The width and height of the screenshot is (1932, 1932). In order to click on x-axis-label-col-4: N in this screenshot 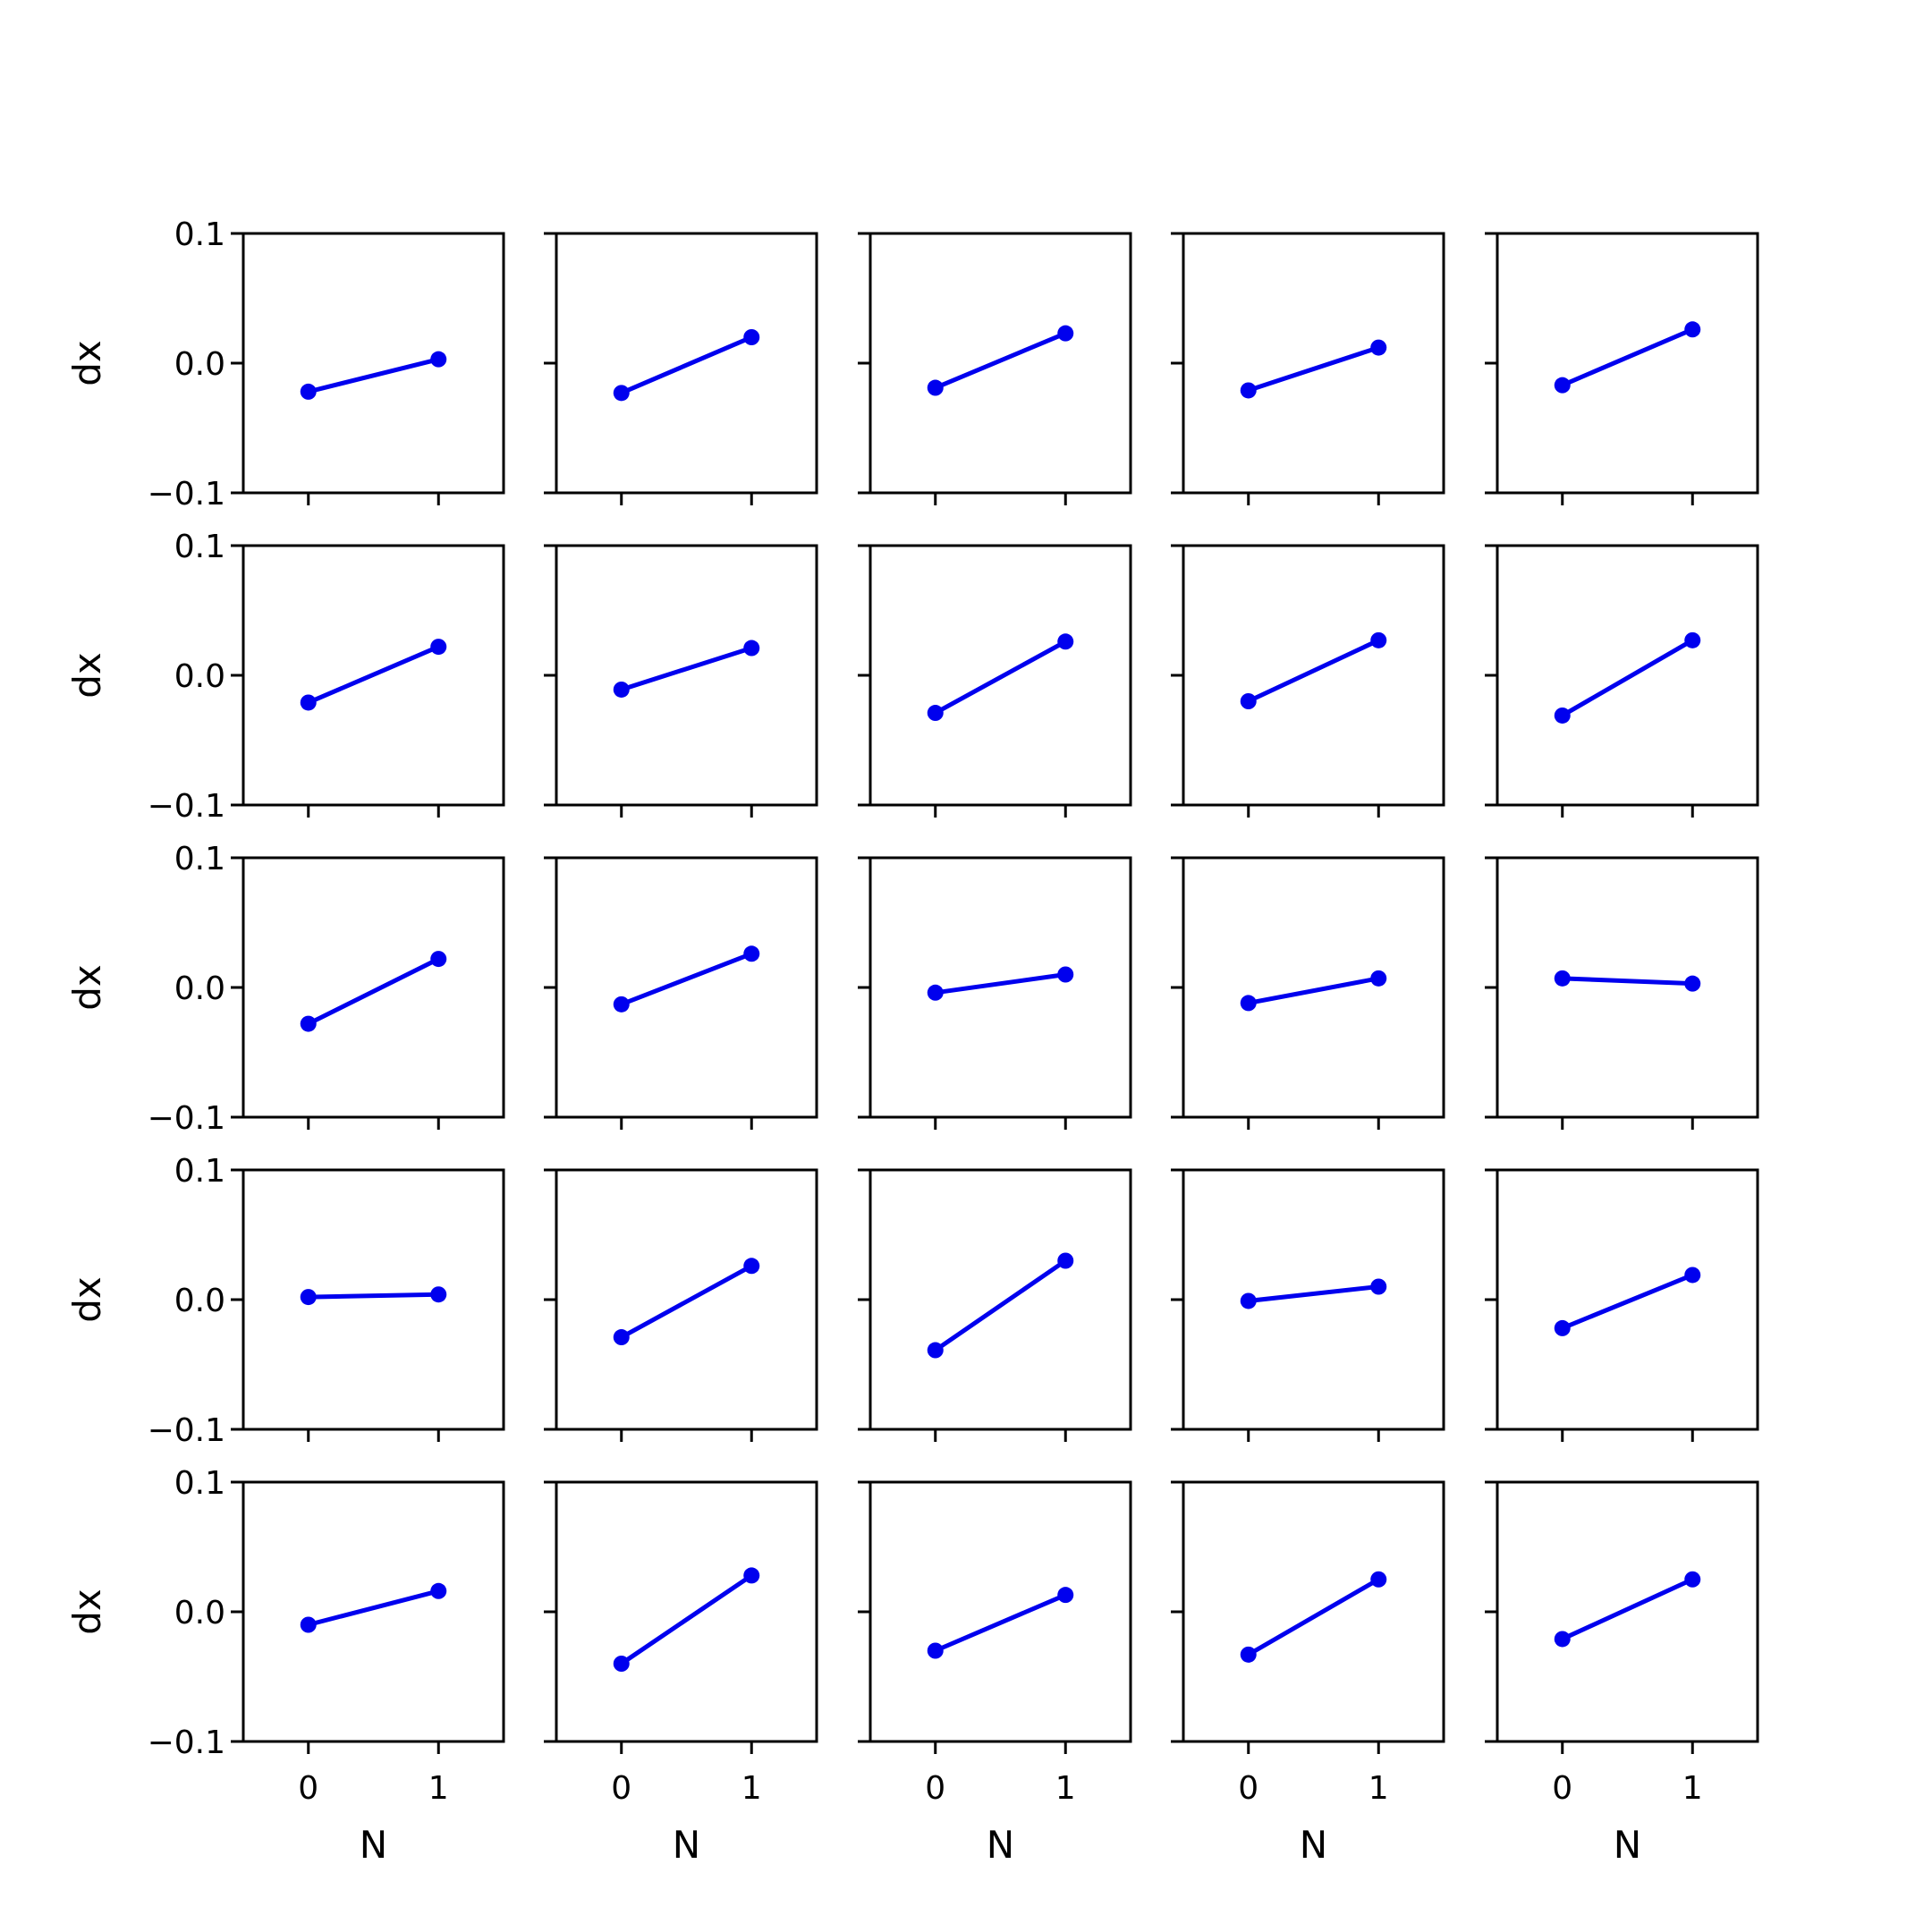, I will do `click(1313, 1845)`.